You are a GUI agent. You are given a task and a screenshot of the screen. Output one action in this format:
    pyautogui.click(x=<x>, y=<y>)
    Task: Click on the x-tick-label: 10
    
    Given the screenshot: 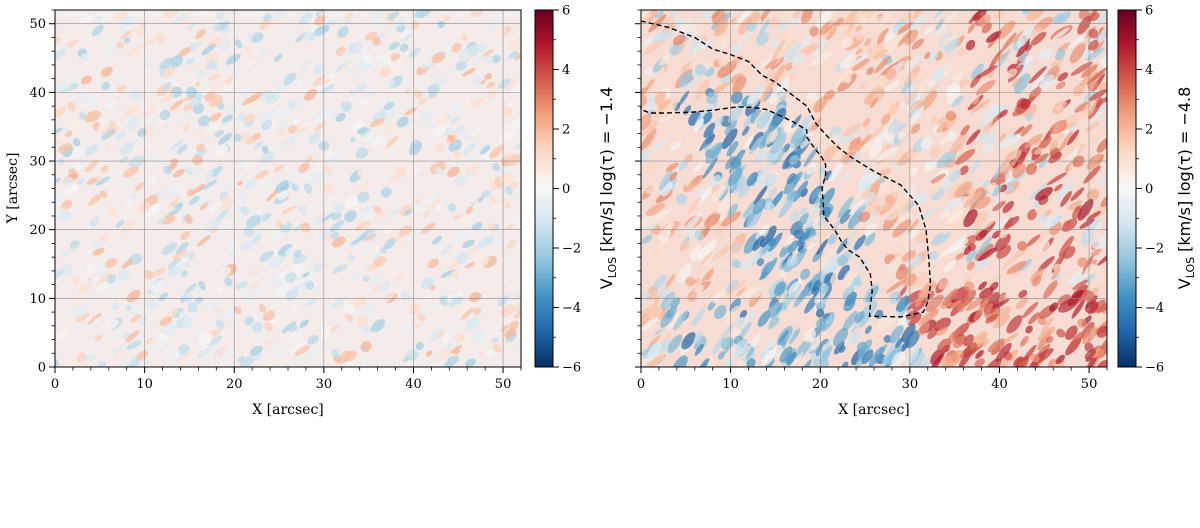 What is the action you would take?
    pyautogui.click(x=144, y=384)
    